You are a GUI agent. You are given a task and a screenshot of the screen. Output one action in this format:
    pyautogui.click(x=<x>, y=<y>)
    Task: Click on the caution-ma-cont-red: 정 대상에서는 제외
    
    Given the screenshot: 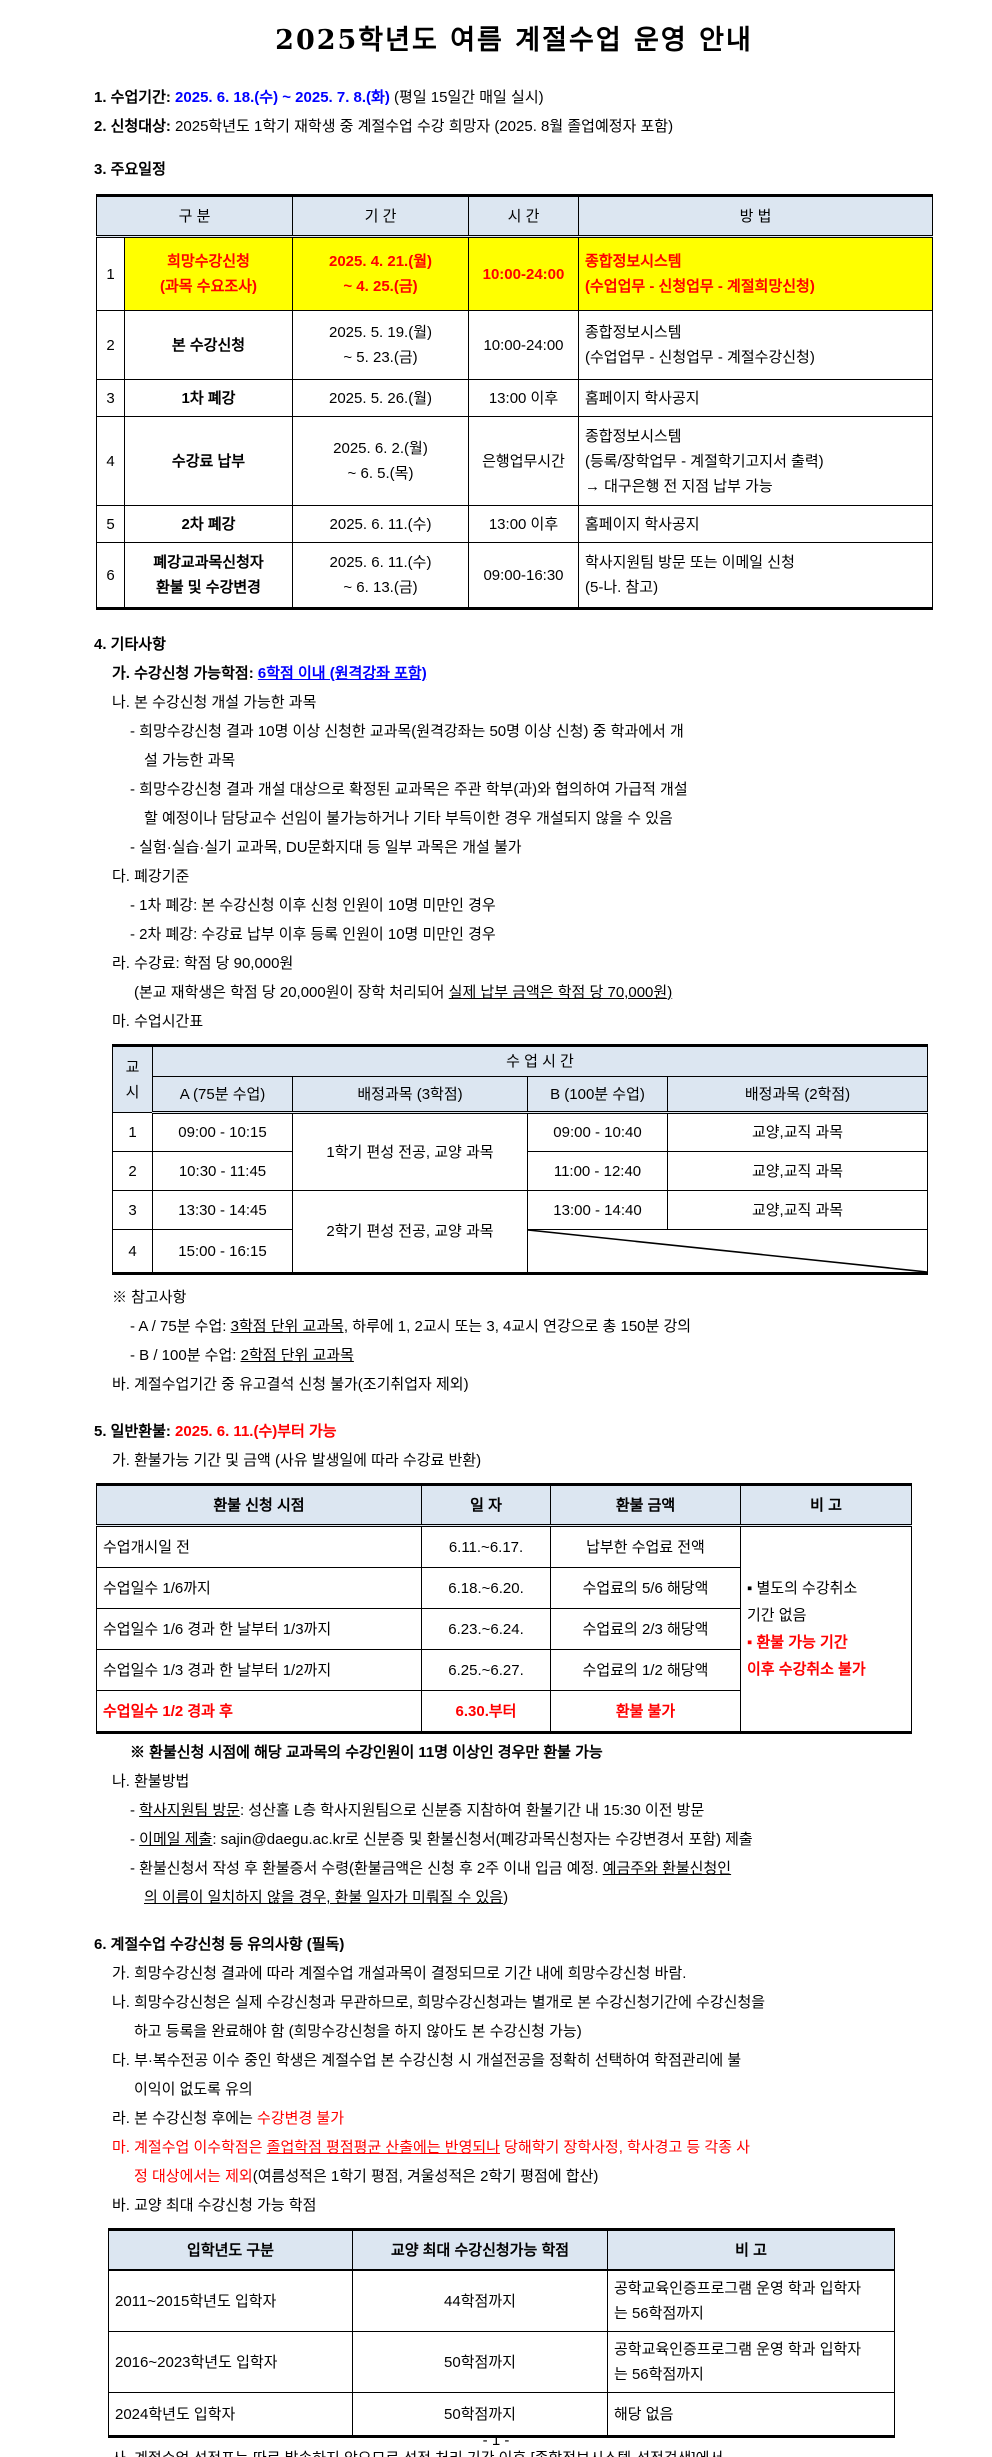 What is the action you would take?
    pyautogui.click(x=193, y=2176)
    